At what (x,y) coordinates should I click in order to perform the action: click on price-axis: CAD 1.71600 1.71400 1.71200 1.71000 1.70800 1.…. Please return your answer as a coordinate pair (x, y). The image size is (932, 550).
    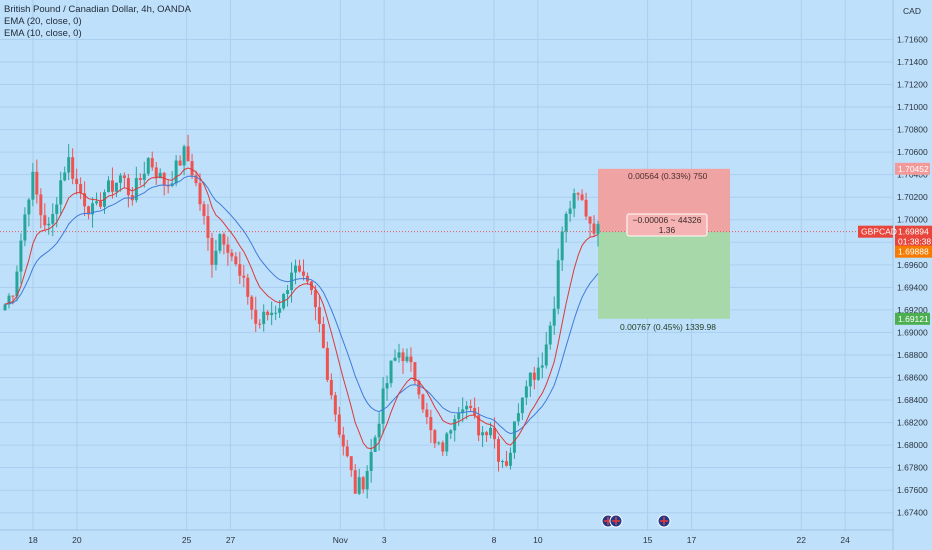
    Looking at the image, I should click on (912, 275).